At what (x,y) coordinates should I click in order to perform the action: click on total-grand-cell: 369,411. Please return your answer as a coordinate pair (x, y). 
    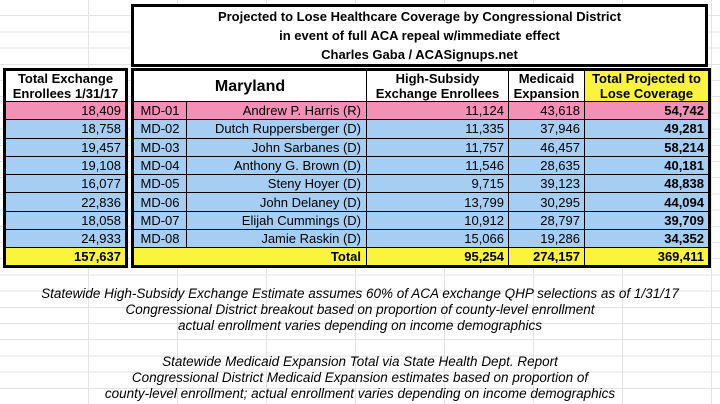
    Looking at the image, I should click on (647, 257).